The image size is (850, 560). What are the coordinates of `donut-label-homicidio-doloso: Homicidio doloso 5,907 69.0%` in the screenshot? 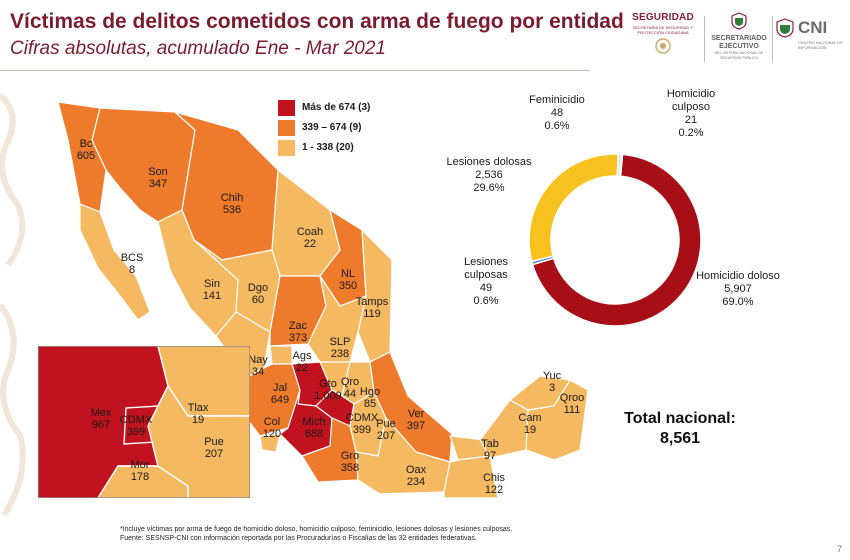 It's located at (738, 289).